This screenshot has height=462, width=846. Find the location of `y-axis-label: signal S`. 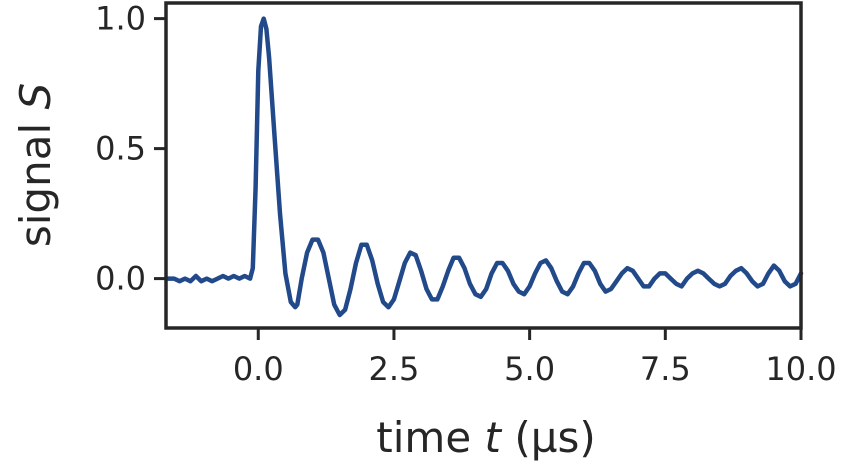

y-axis-label: signal S is located at coordinates (35, 165).